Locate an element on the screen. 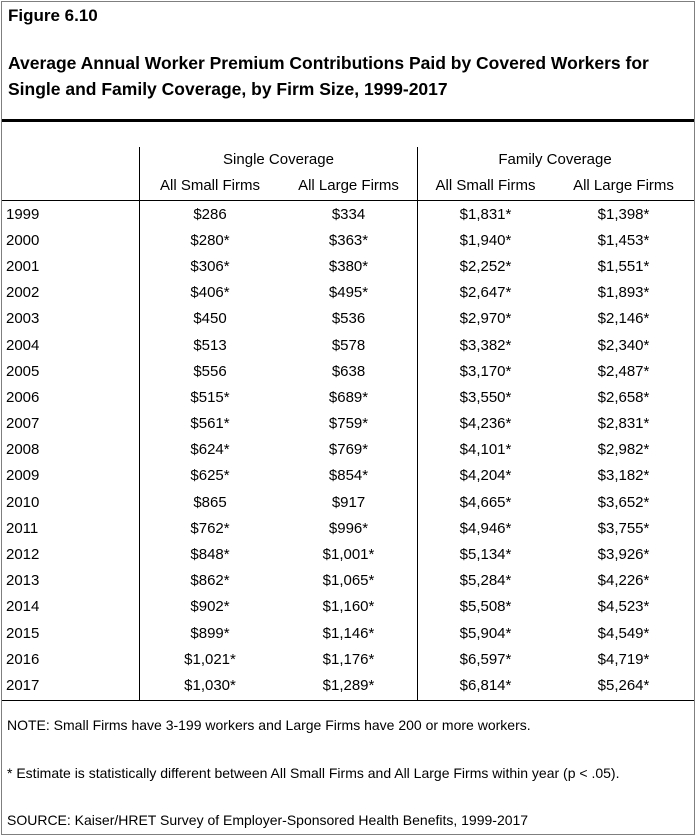 The image size is (698, 838). table-row: 2006 $515* $689* $3,550* $2,658* is located at coordinates (347, 397).